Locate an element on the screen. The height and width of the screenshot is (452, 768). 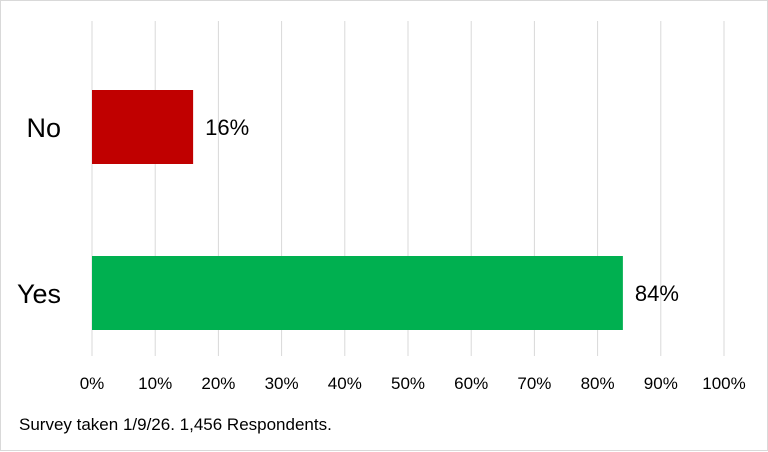
footnote: Survey taken 1/9/26. 1,456 Respondents. is located at coordinates (175, 424).